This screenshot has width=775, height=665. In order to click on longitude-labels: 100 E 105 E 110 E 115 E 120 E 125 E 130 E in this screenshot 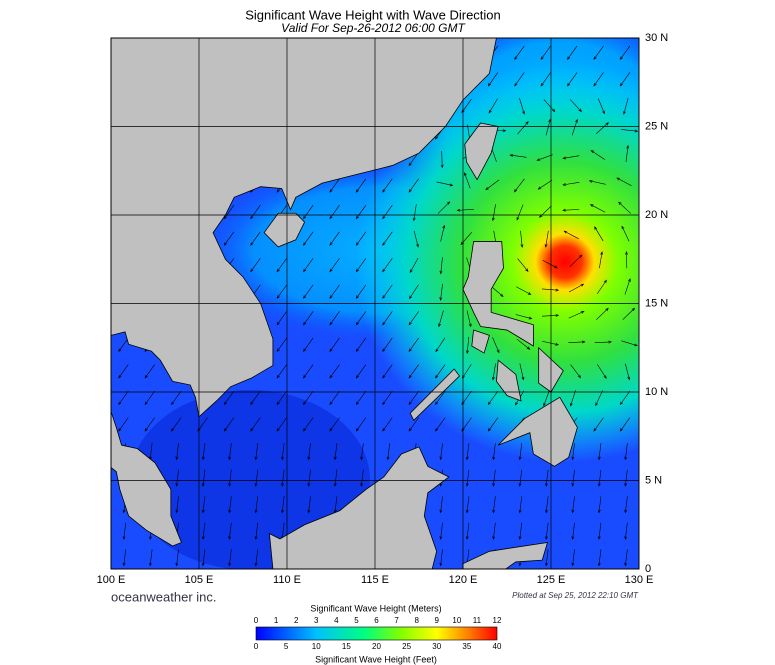, I will do `click(375, 580)`.